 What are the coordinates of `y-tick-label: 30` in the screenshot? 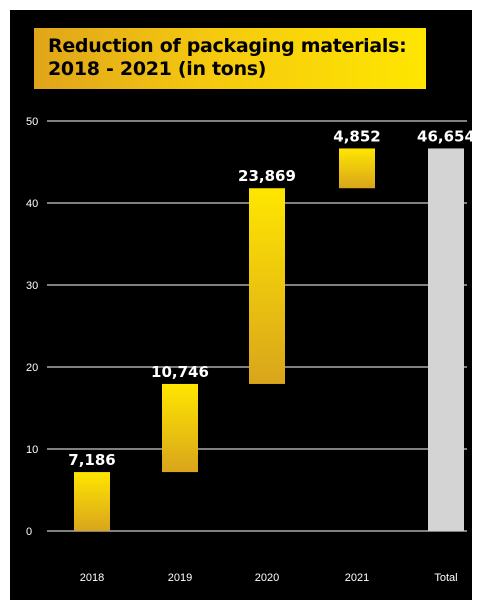 It's located at (32, 286).